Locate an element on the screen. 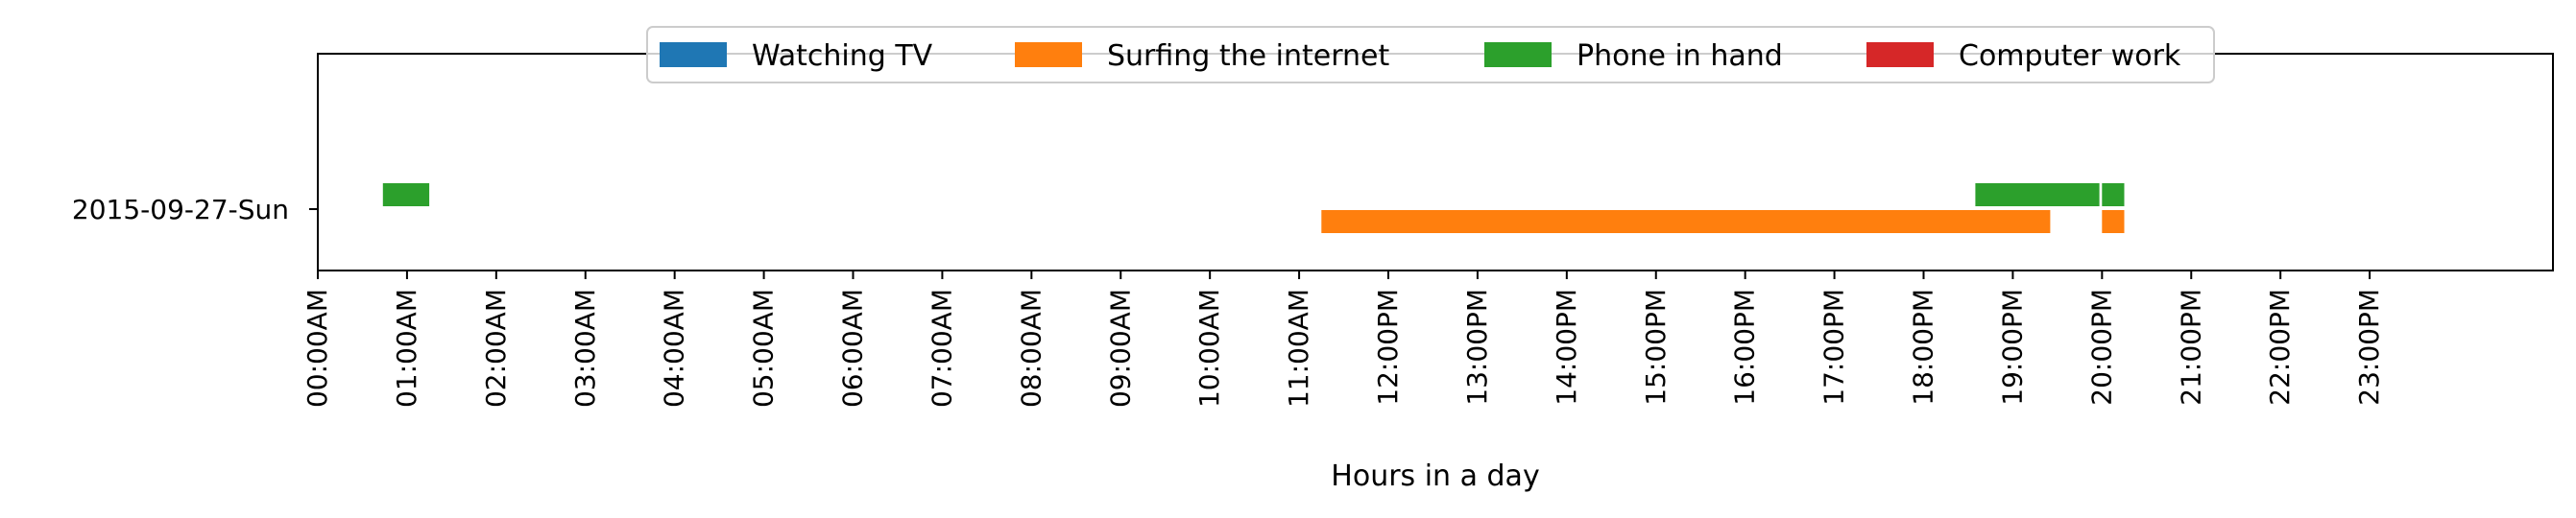 The image size is (2576, 518). x-tick-label: 11:00AM is located at coordinates (1298, 348).